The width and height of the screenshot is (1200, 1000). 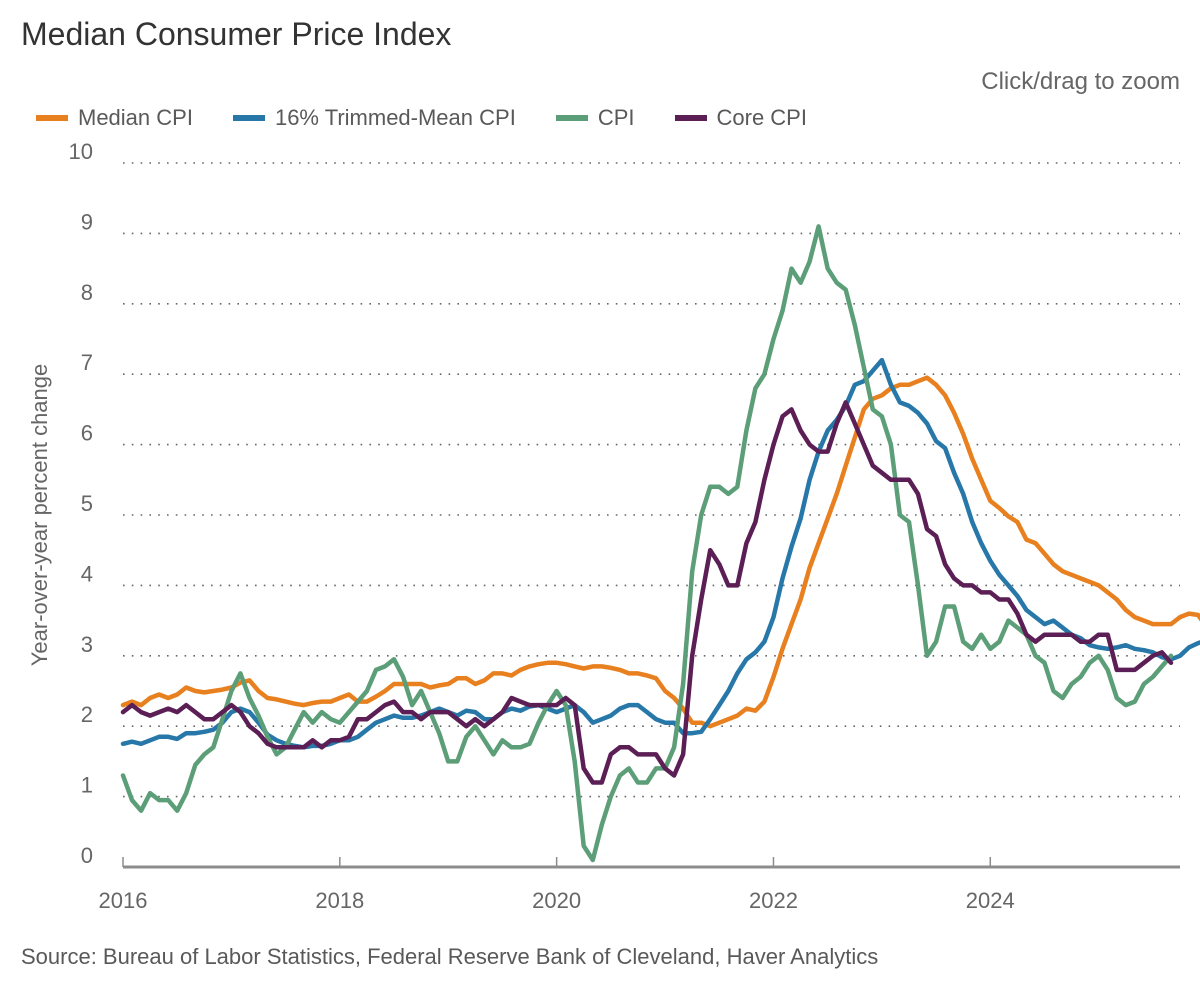 What do you see at coordinates (87, 221) in the screenshot?
I see `y-tick-label: 9` at bounding box center [87, 221].